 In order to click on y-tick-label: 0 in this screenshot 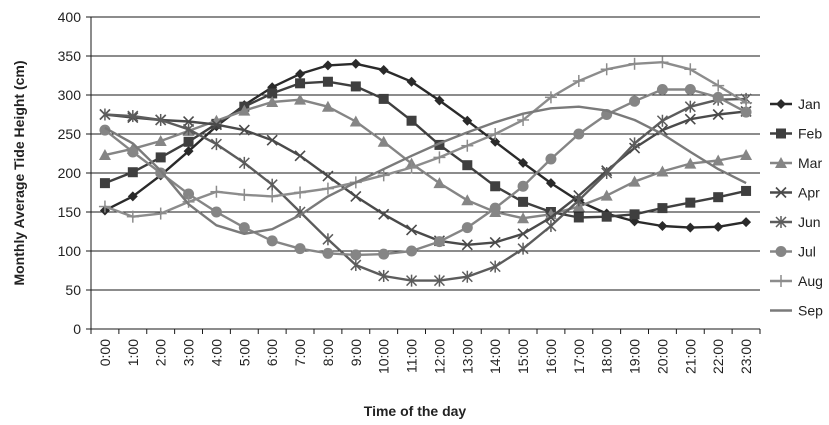, I will do `click(77, 329)`.